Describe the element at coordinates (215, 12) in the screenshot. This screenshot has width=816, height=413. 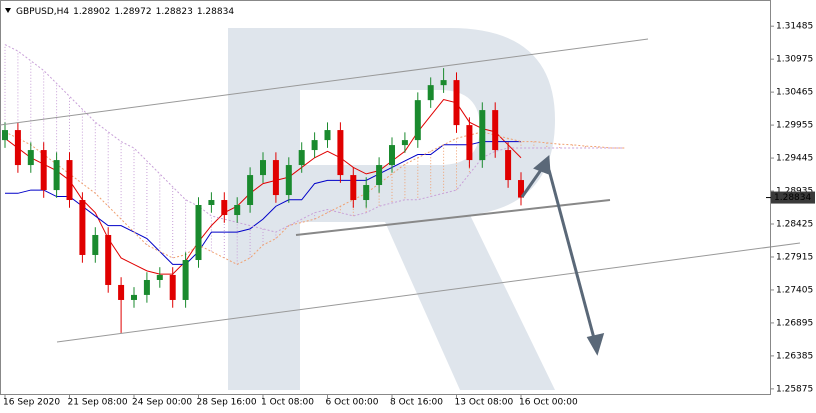
I see `close-value: 1.28834` at that location.